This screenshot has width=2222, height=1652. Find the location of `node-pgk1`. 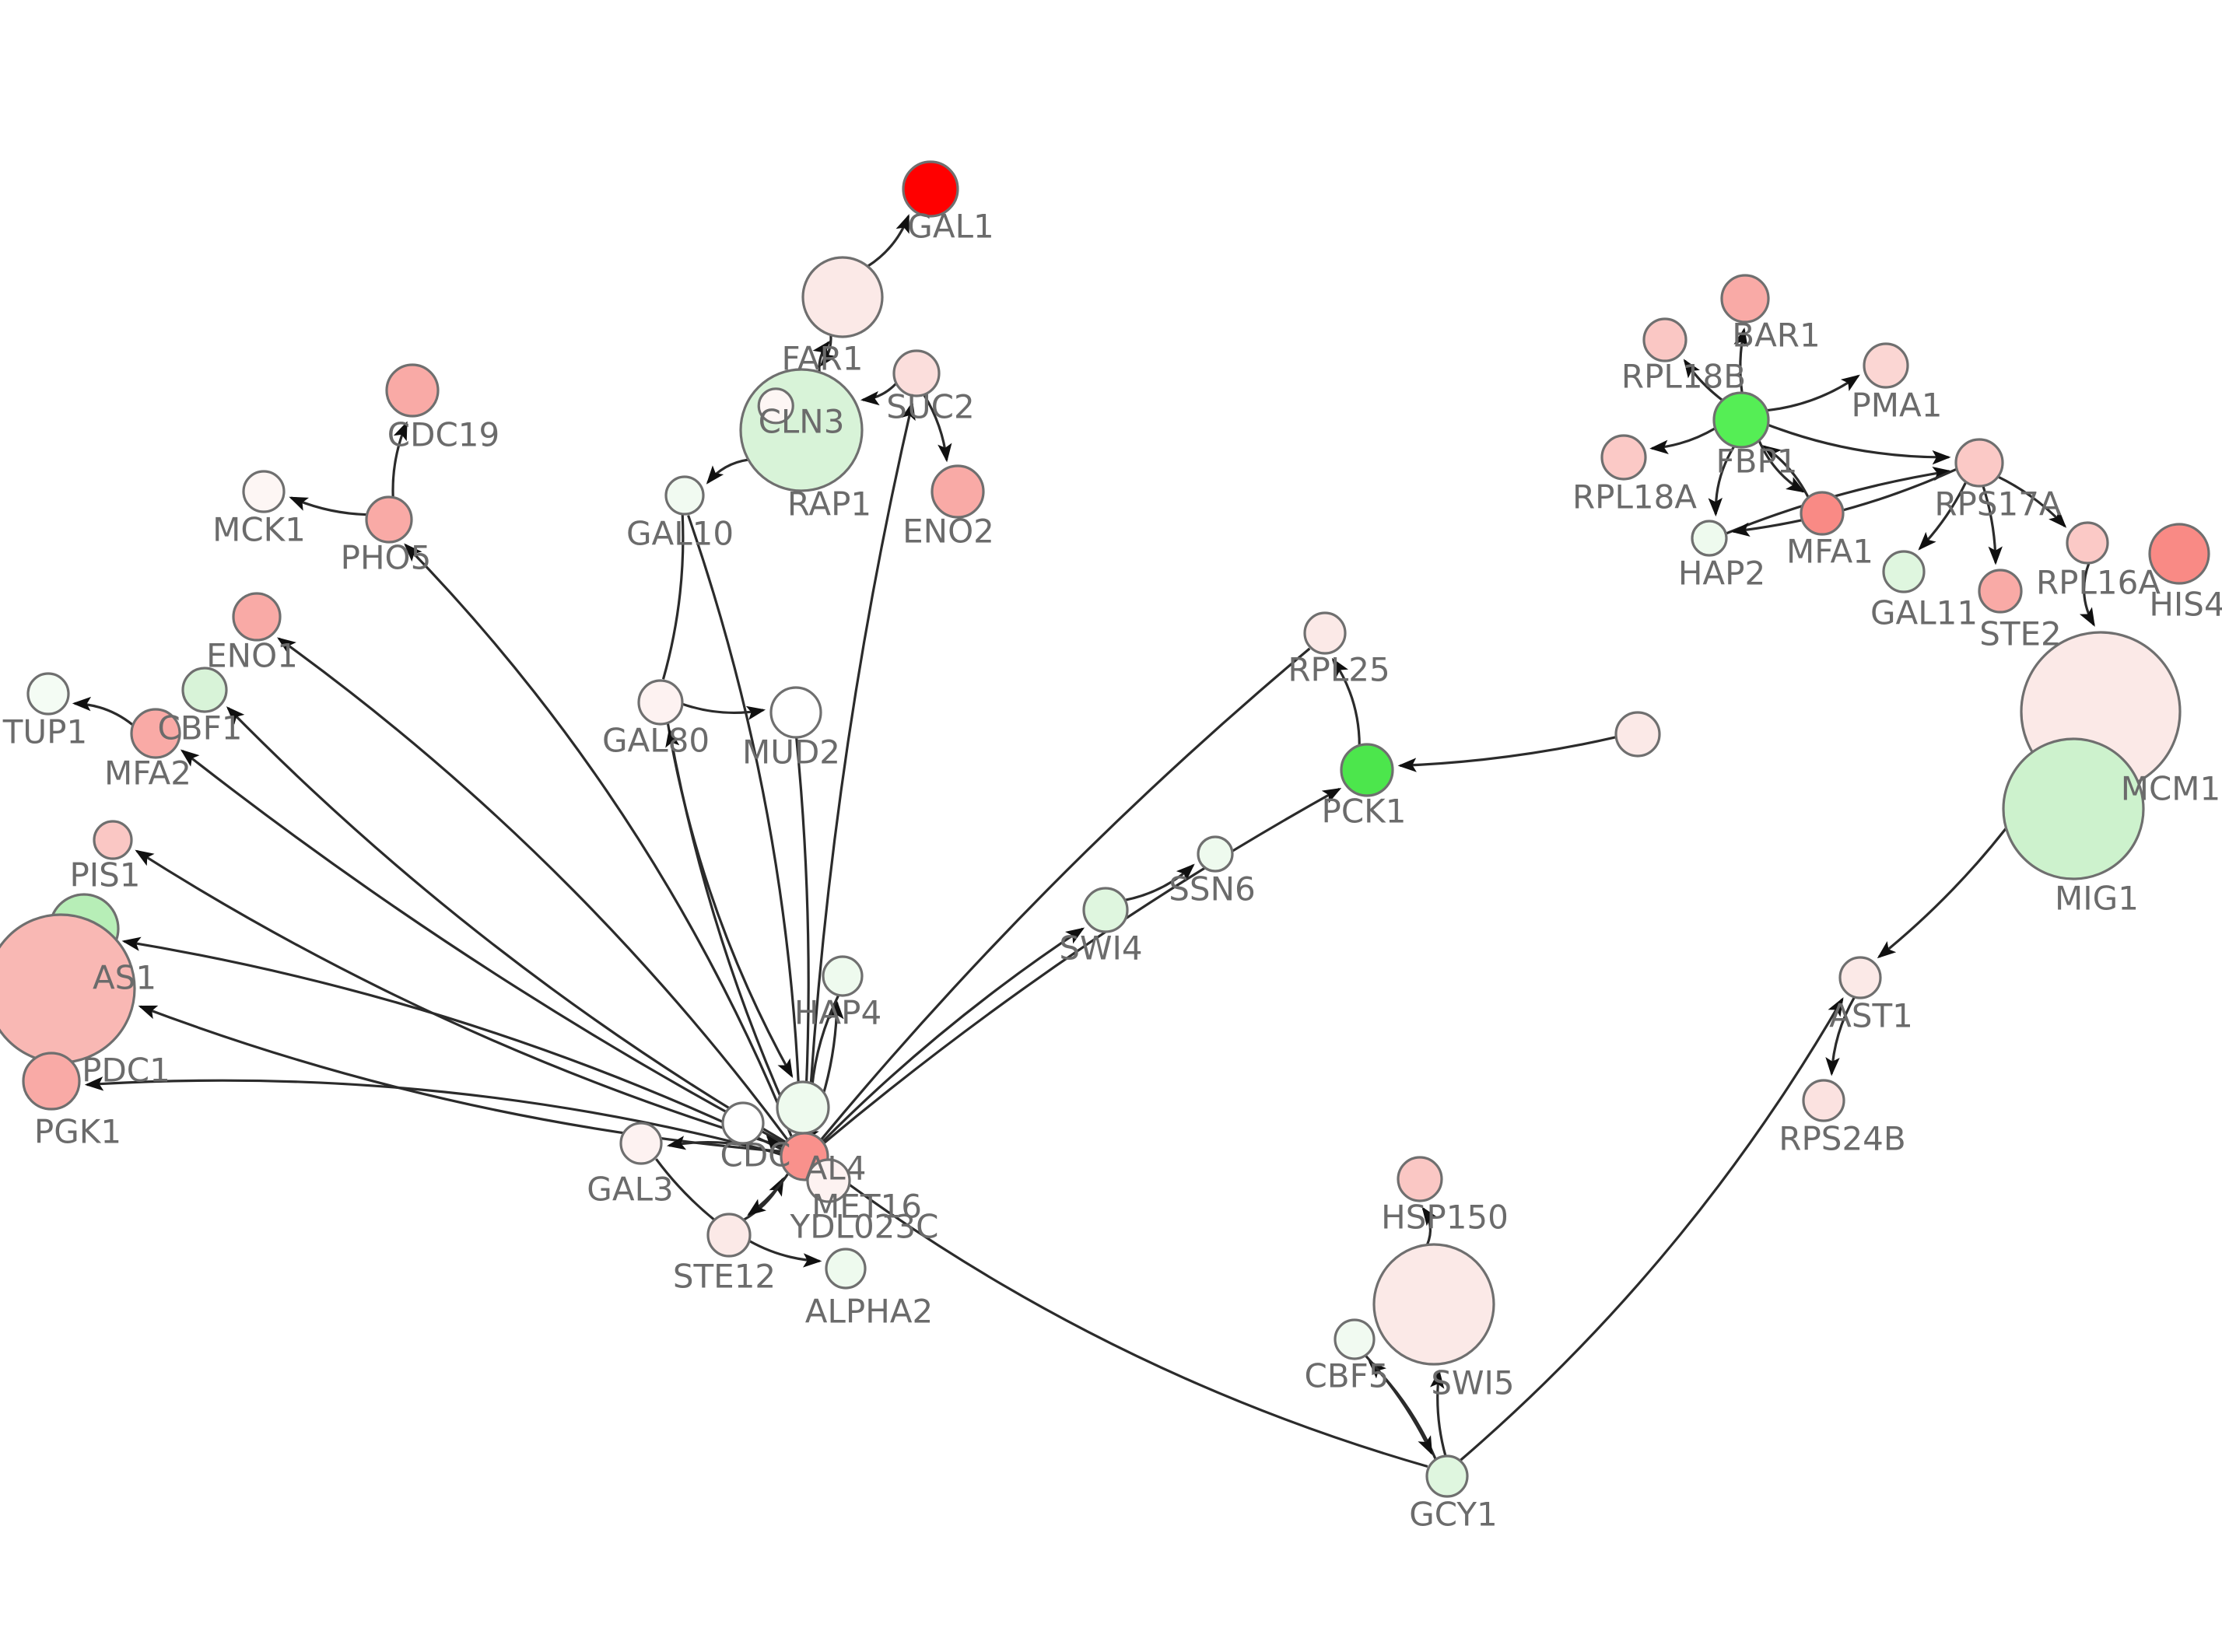

node-pgk1 is located at coordinates (51, 1081).